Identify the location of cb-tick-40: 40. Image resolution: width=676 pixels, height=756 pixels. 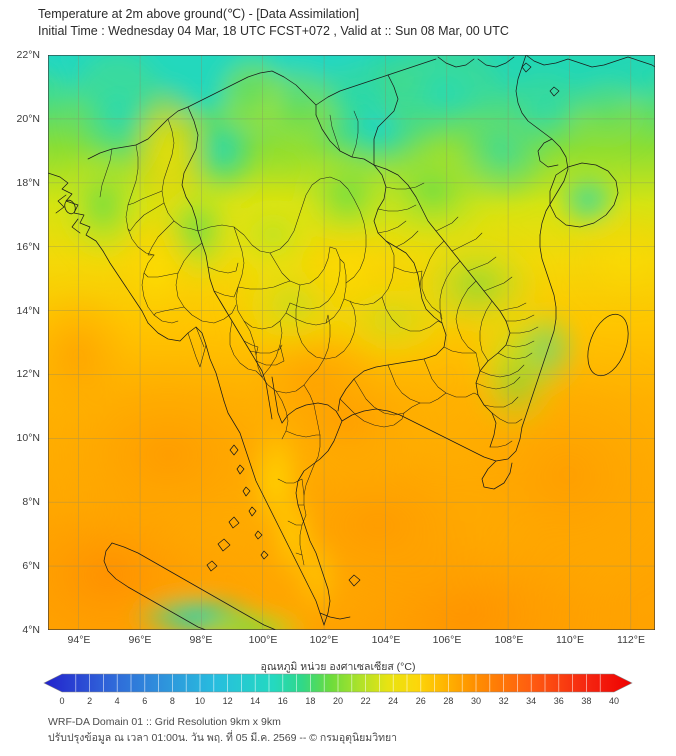
(614, 701).